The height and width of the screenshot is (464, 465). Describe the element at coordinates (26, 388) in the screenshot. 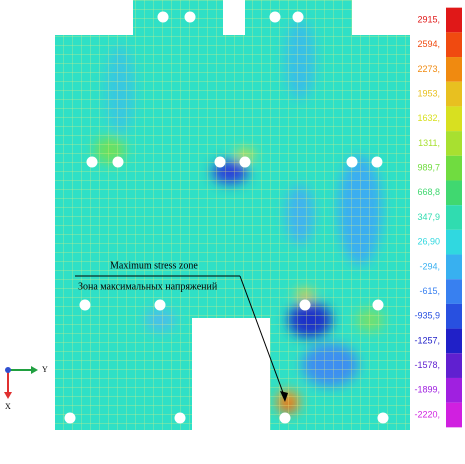

I see `axis-icon: Y X` at that location.